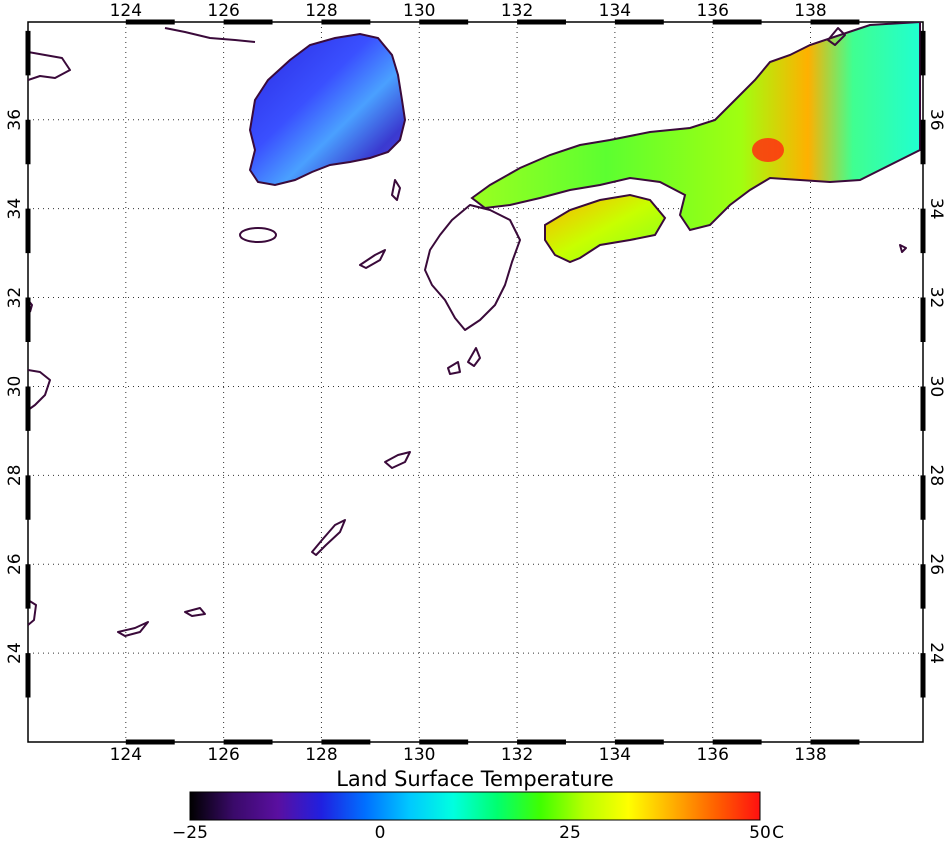 The image size is (950, 845). I want to click on left-axis-labels: 24 26 28 30 32 34 36, so click(15, 386).